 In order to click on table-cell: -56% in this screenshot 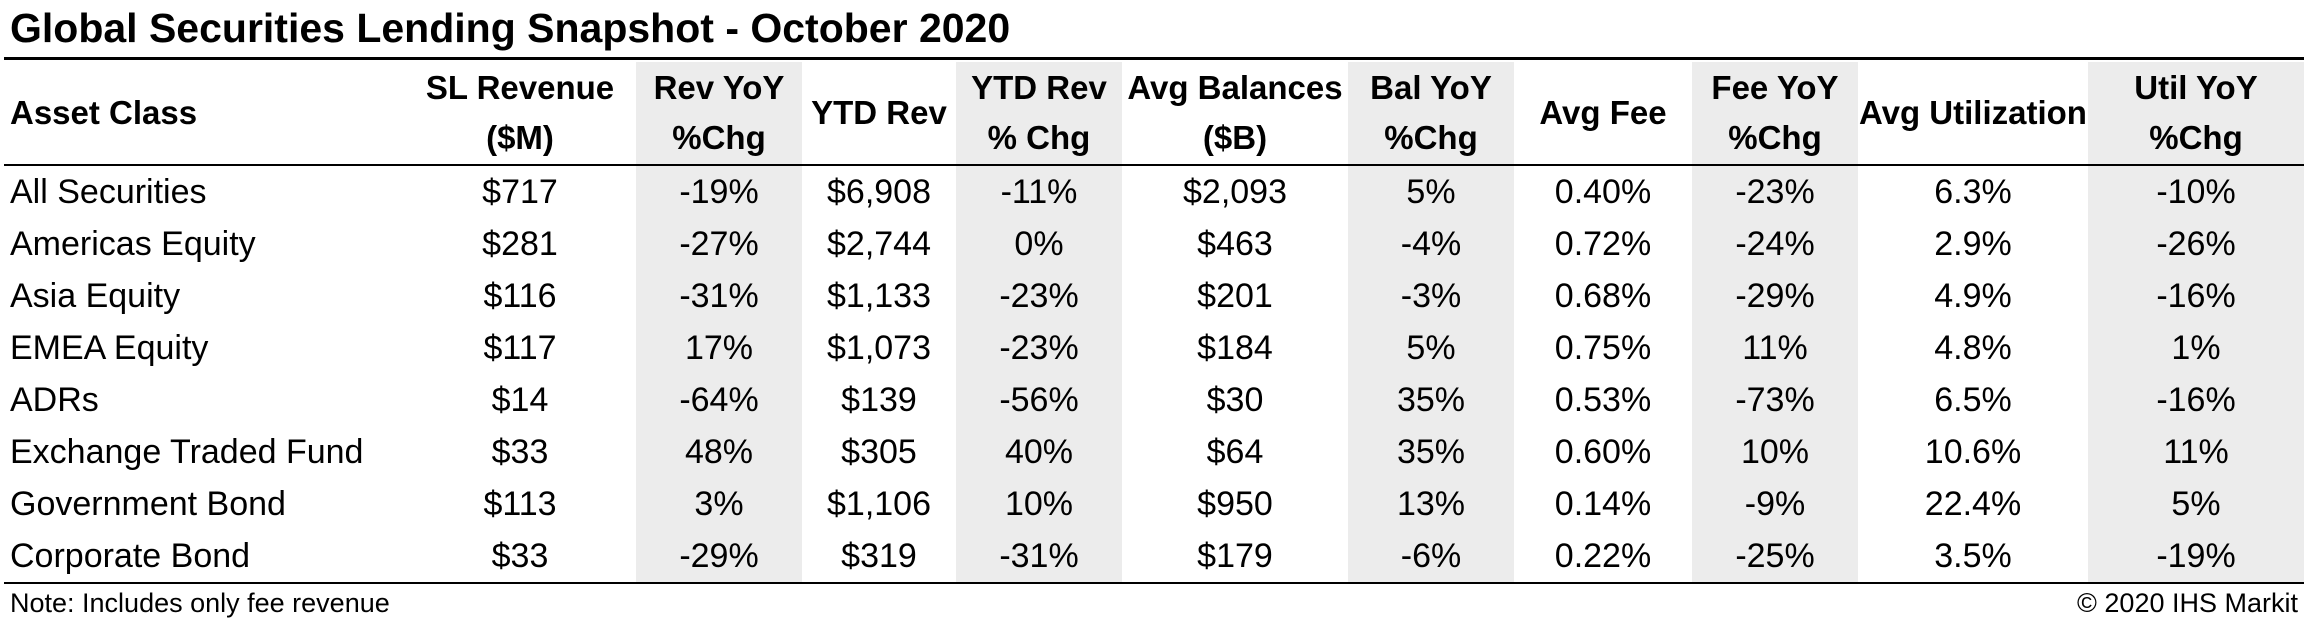, I will do `click(1039, 400)`.